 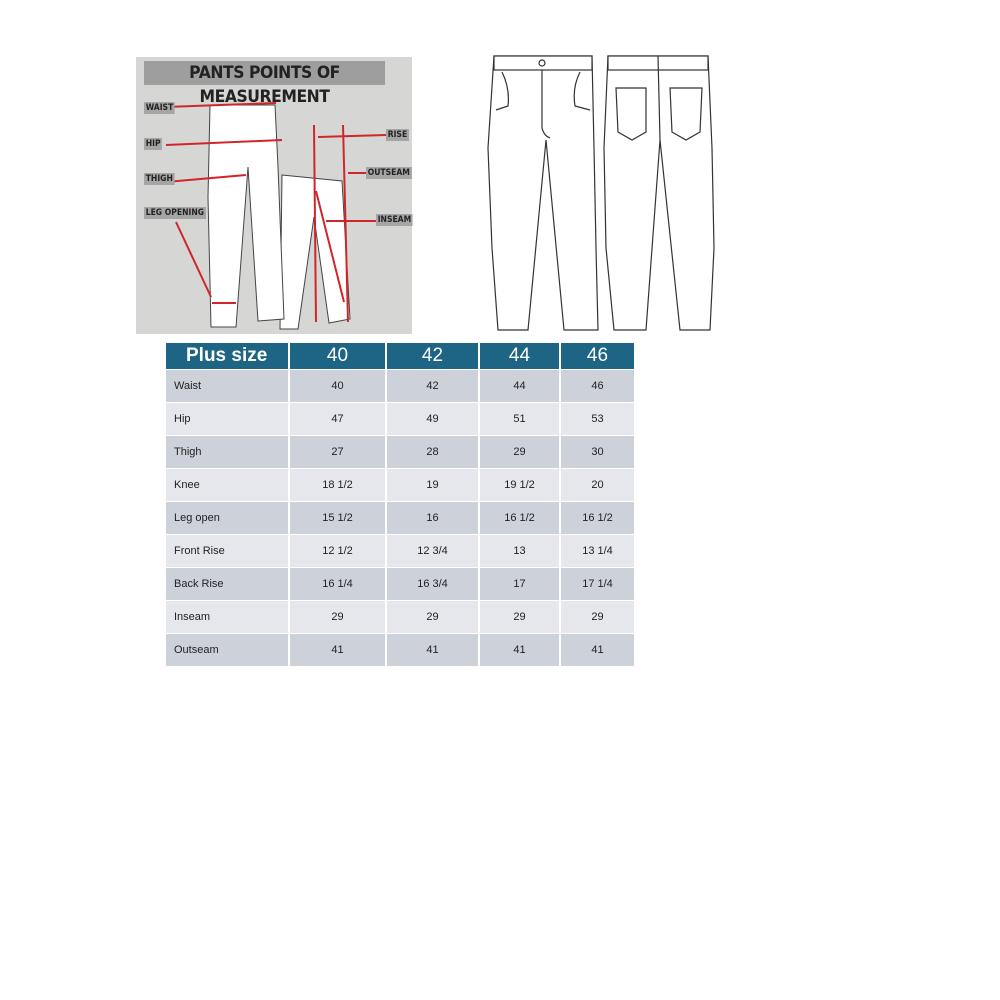 I want to click on row-label: Hip, so click(x=228, y=419).